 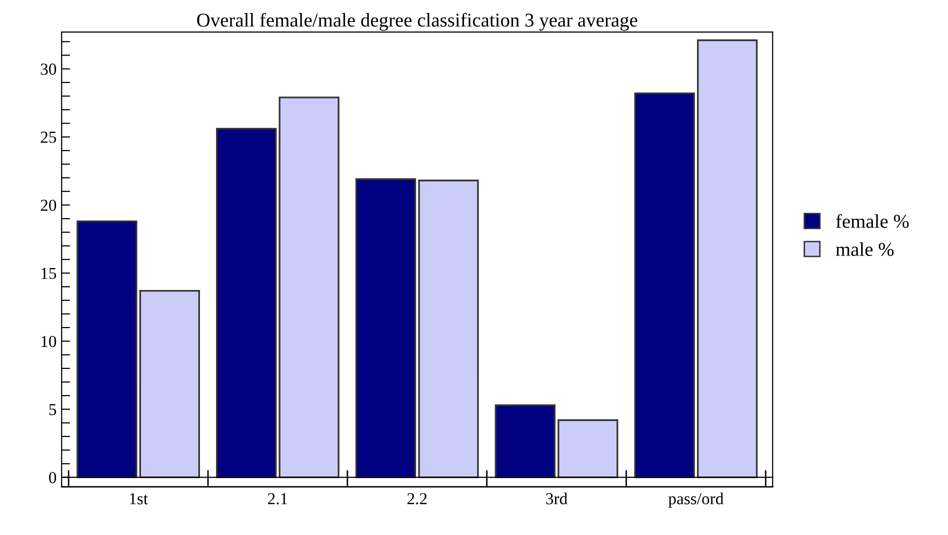 What do you see at coordinates (52, 410) in the screenshot?
I see `y-tick-label: 5` at bounding box center [52, 410].